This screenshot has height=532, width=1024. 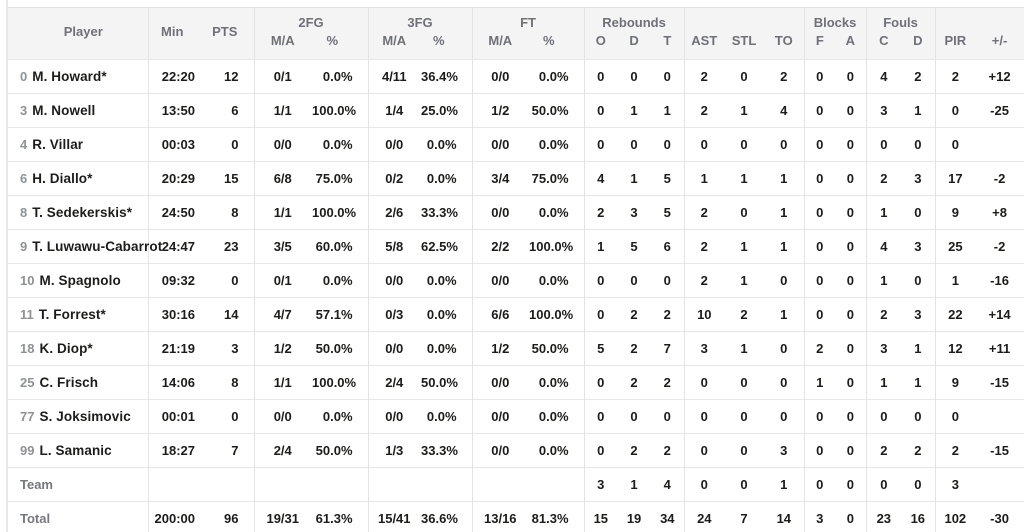 I want to click on stat-reb-o: 2, so click(x=601, y=211).